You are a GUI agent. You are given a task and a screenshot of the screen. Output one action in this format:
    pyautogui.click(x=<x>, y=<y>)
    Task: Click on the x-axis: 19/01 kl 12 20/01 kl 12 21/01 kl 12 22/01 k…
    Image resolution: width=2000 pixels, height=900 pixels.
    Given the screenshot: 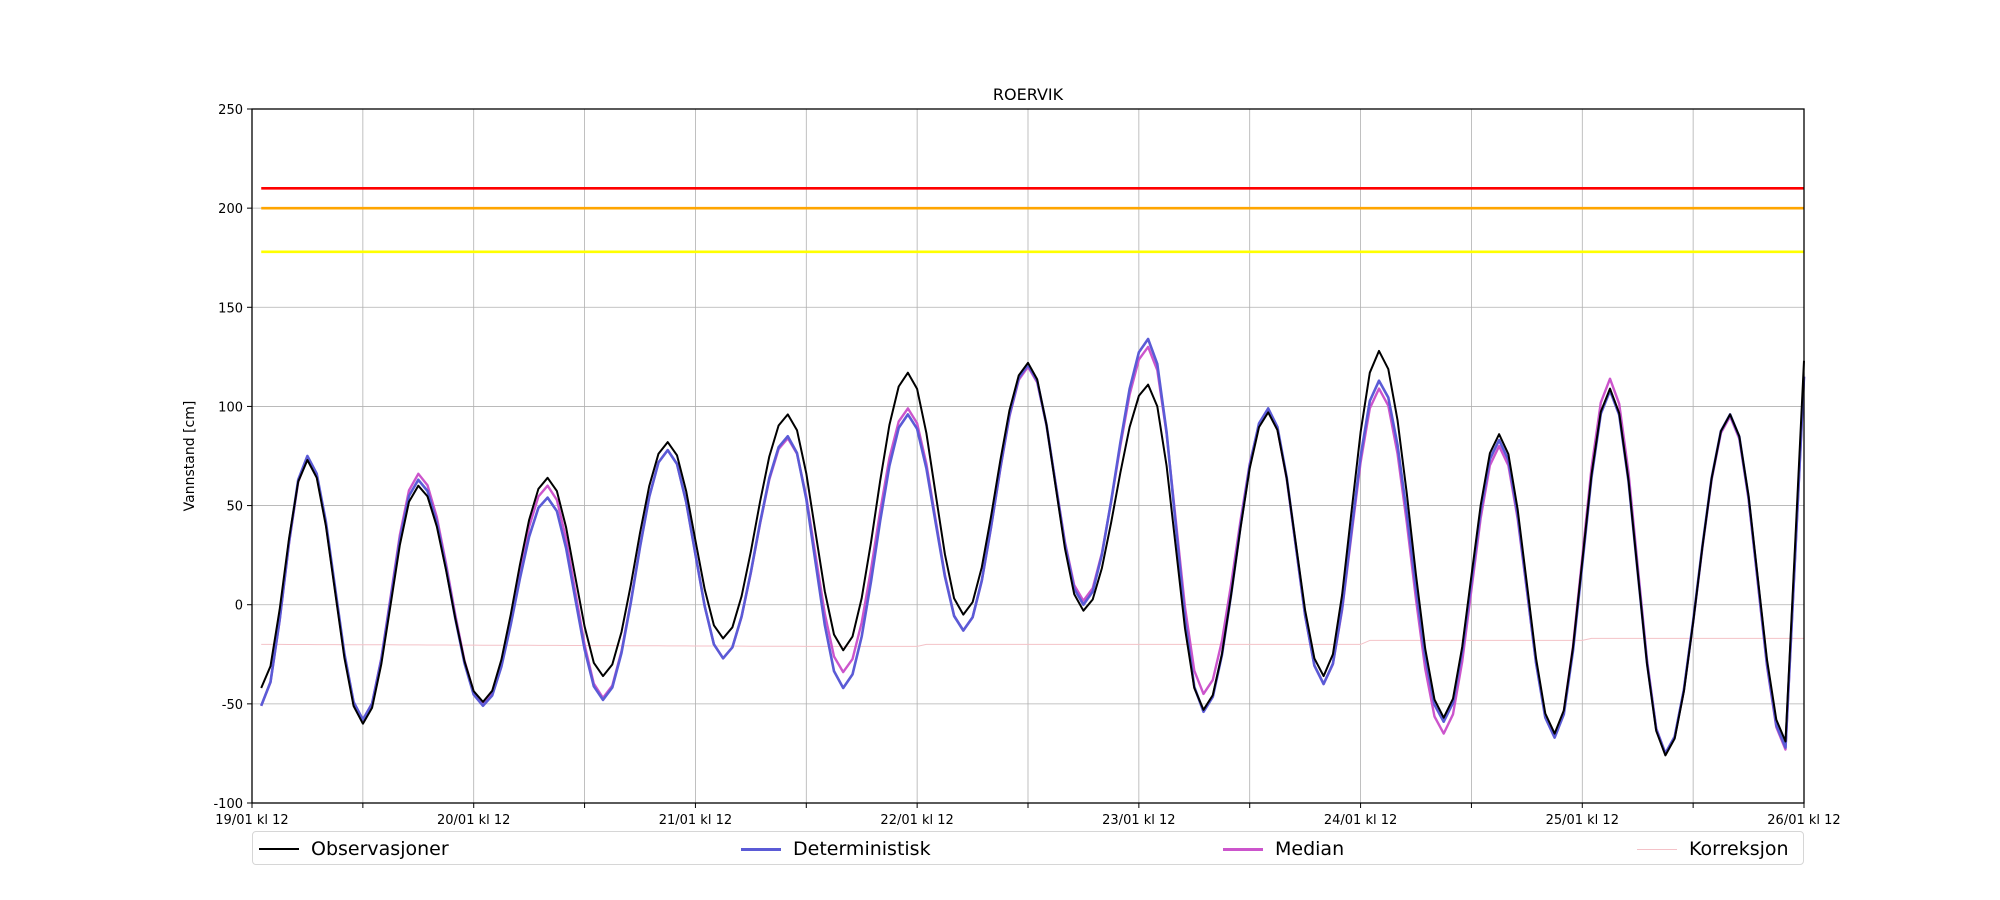 What is the action you would take?
    pyautogui.click(x=1028, y=815)
    